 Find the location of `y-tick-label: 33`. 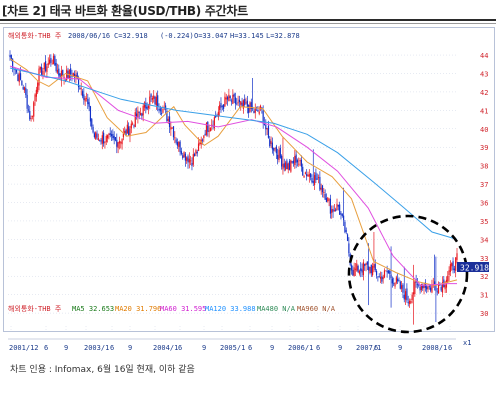

y-tick-label: 33 is located at coordinates (484, 259).